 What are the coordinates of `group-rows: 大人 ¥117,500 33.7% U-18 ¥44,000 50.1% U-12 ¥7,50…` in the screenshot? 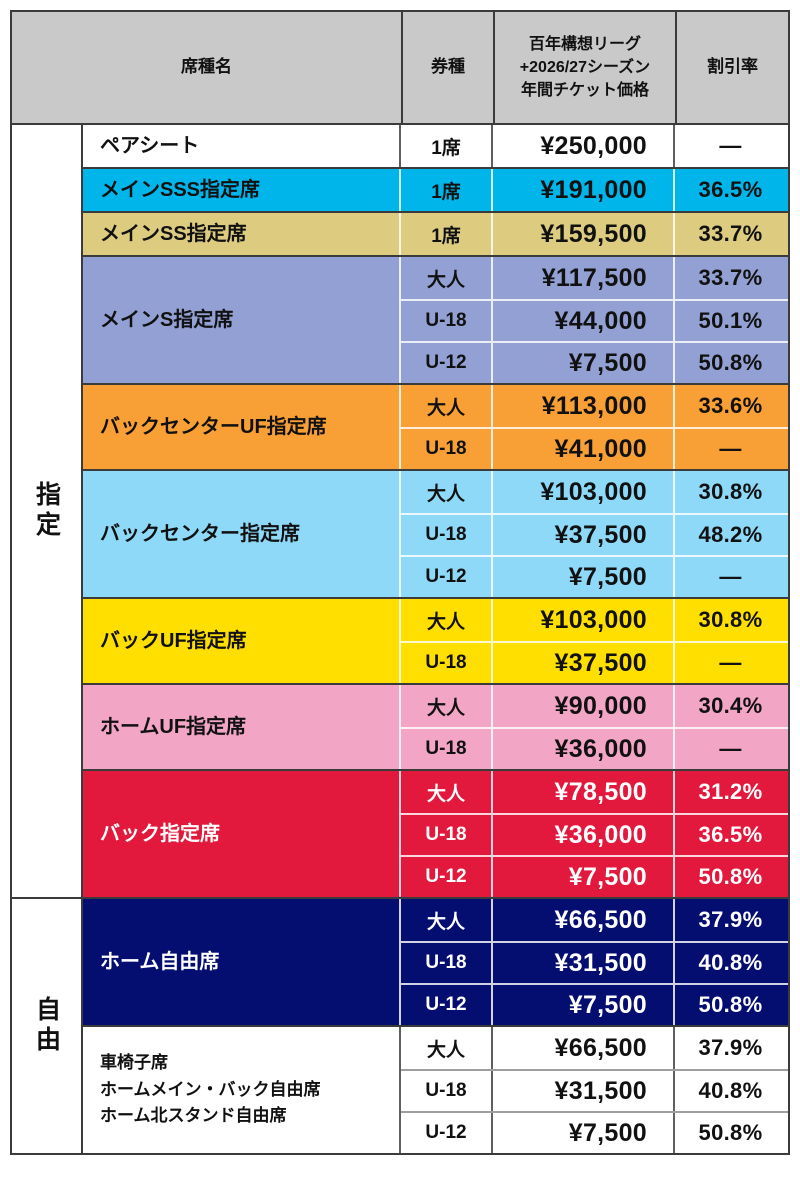 It's located at (594, 320).